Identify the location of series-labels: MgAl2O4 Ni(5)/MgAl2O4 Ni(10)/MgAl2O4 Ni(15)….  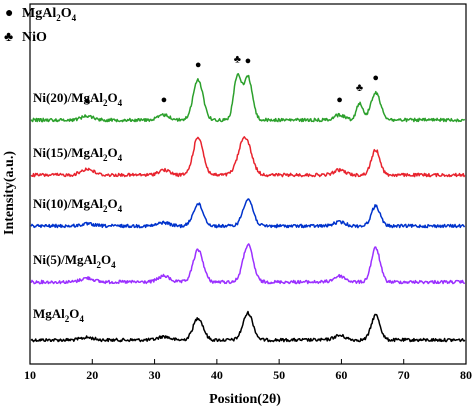
(78, 207).